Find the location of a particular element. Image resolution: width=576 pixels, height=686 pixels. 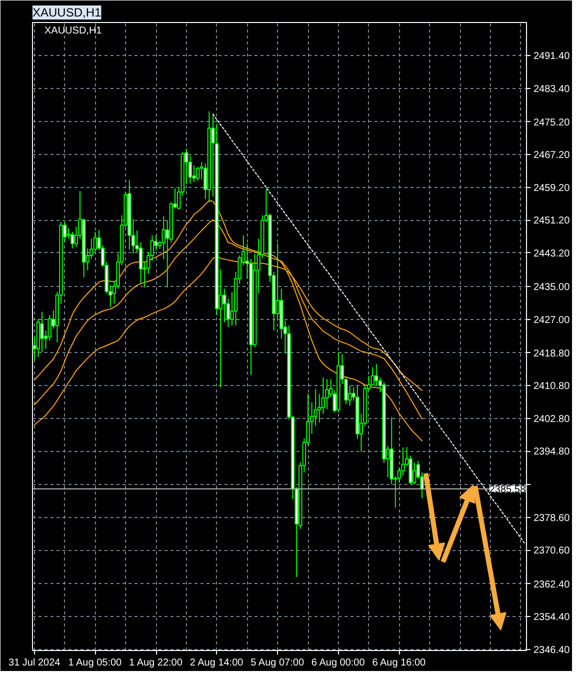

y-tick-label: 2451.20 is located at coordinates (552, 221).